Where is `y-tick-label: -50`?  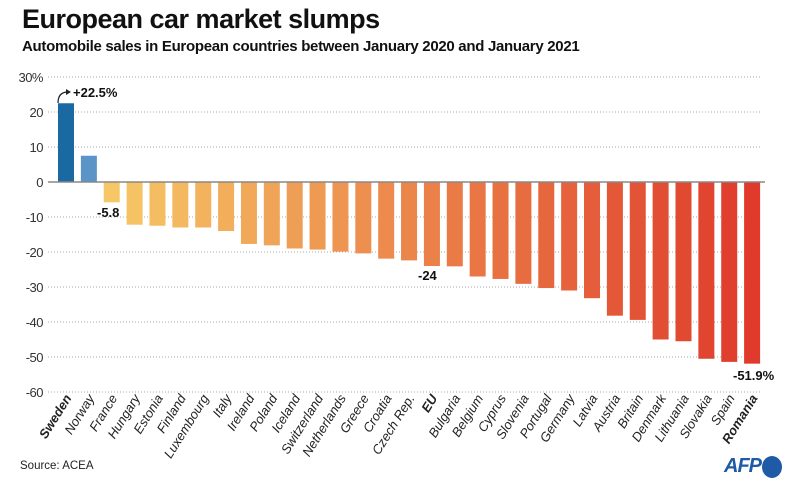 y-tick-label: -50 is located at coordinates (35, 357).